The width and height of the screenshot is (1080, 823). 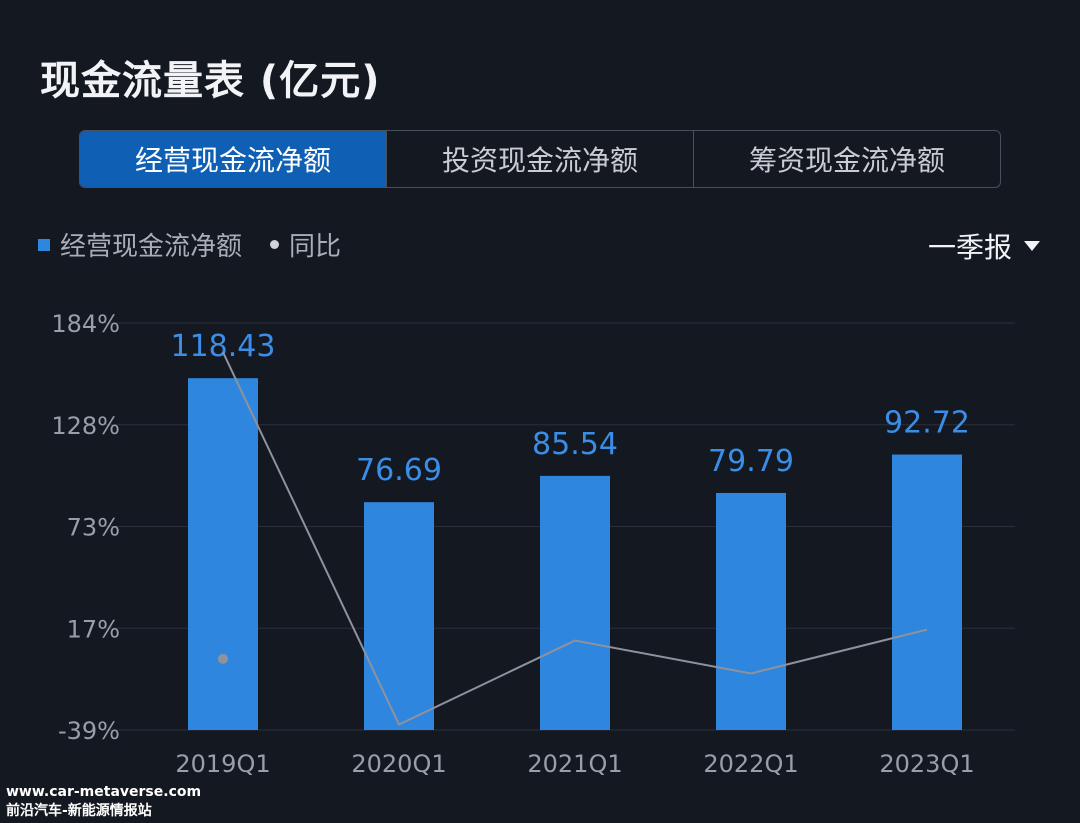 What do you see at coordinates (1032, 246) in the screenshot?
I see `chevron-down-icon` at bounding box center [1032, 246].